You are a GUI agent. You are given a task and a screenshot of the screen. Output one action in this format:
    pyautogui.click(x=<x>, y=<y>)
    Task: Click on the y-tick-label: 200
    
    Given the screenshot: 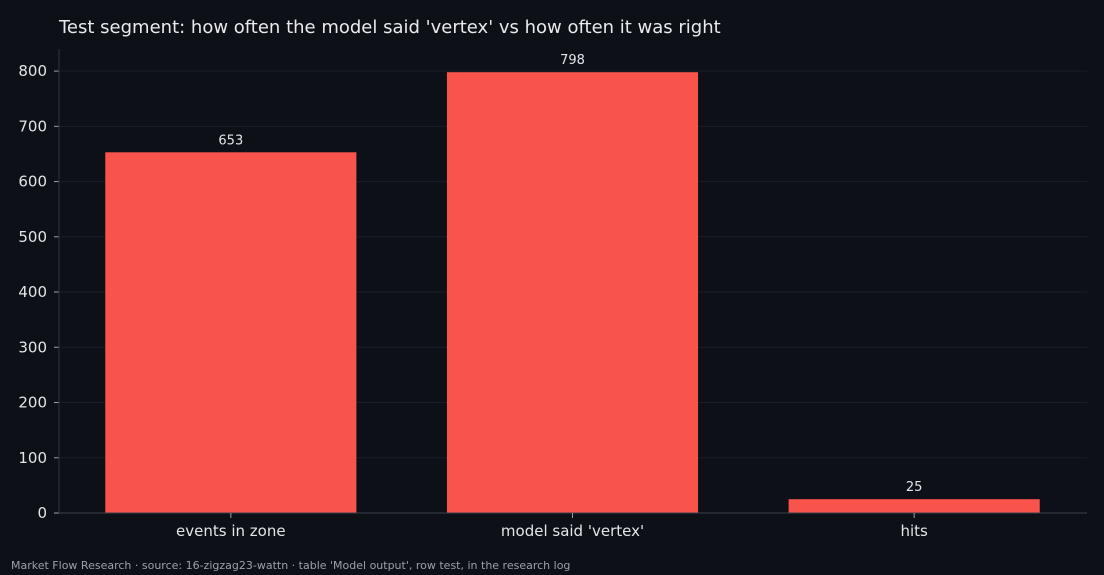 What is the action you would take?
    pyautogui.click(x=32, y=403)
    